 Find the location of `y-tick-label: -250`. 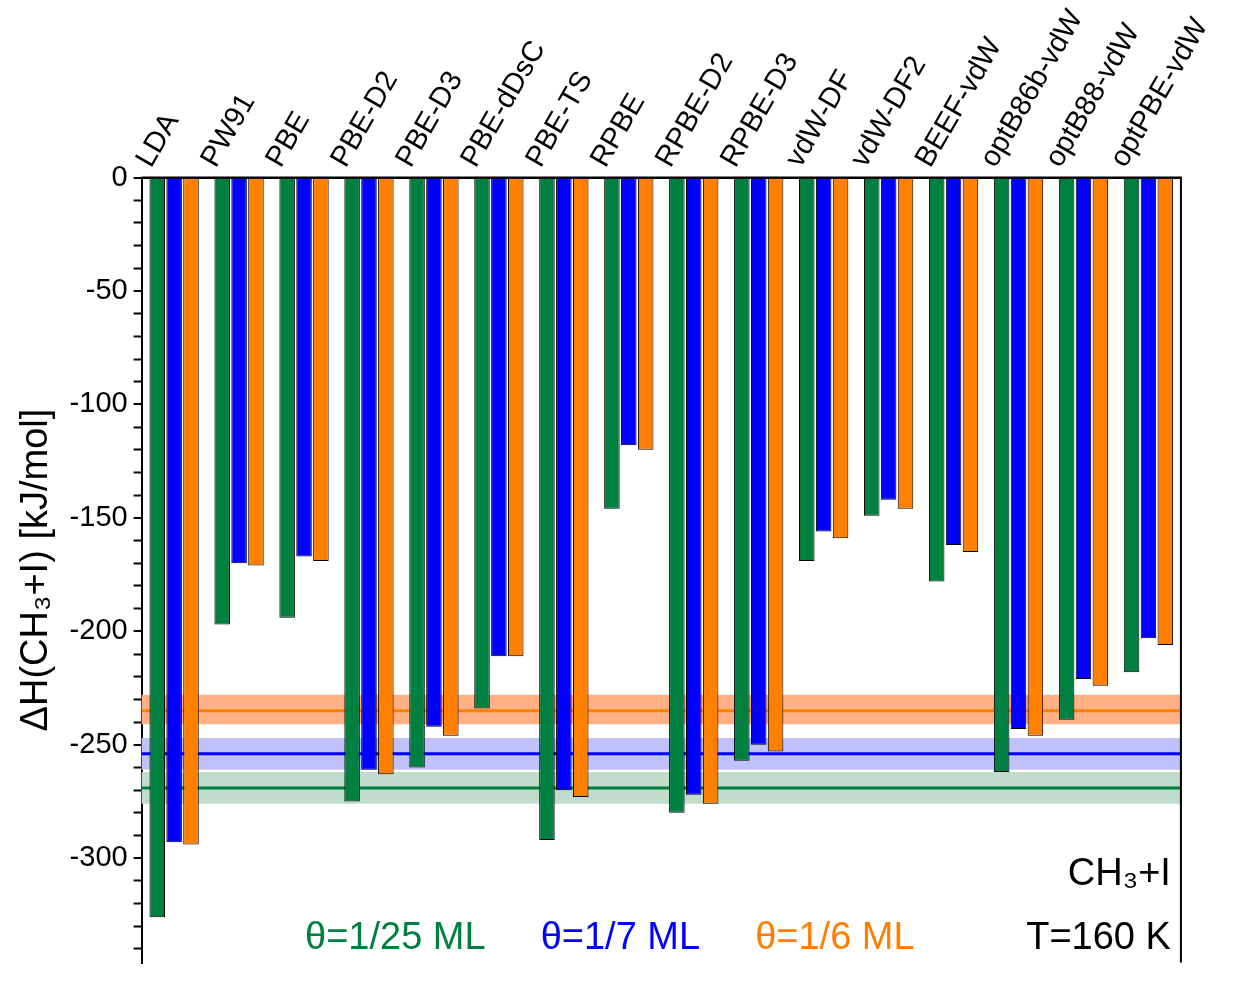

y-tick-label: -250 is located at coordinates (98, 742).